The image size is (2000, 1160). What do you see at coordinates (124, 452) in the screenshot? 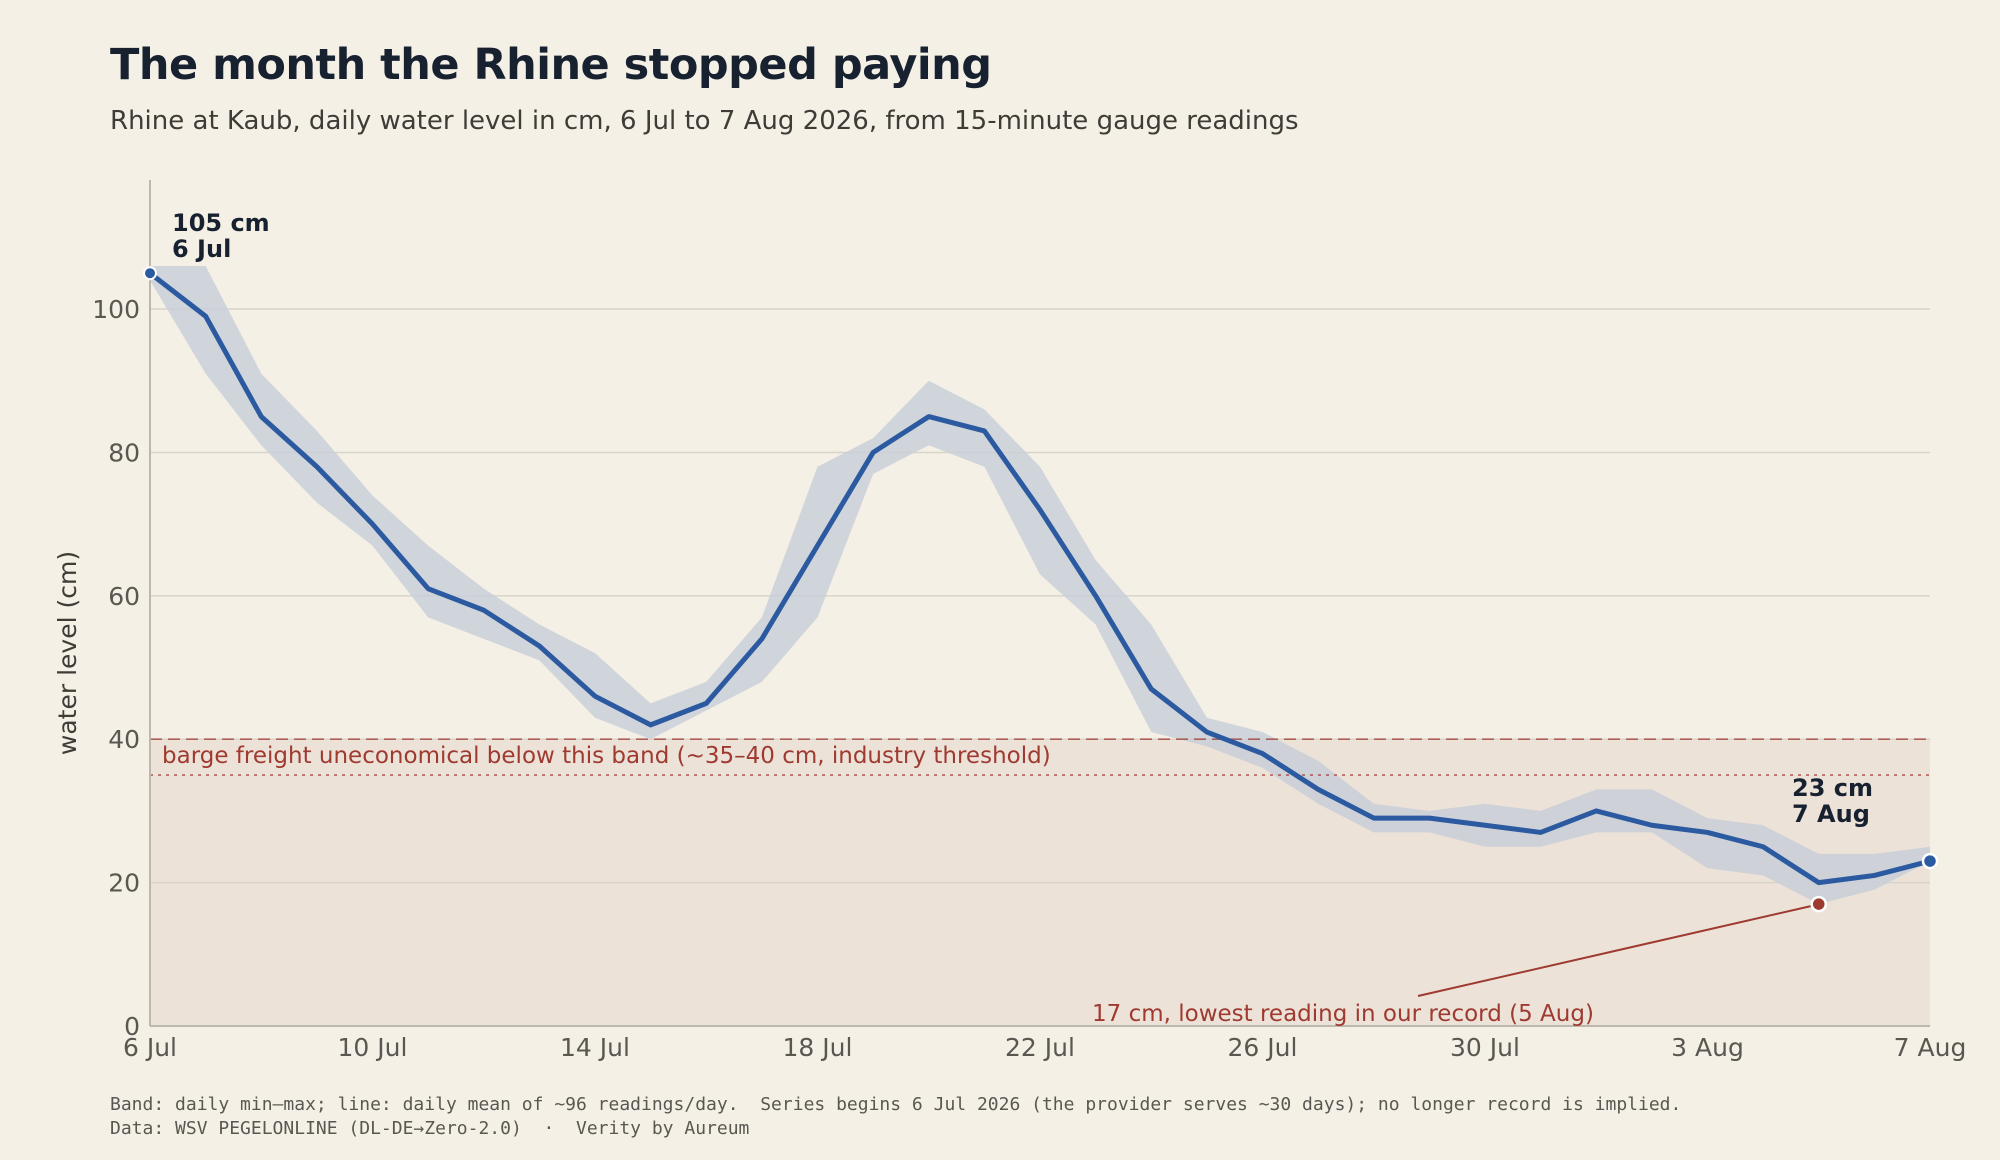
I see `y-tick-label: 80` at bounding box center [124, 452].